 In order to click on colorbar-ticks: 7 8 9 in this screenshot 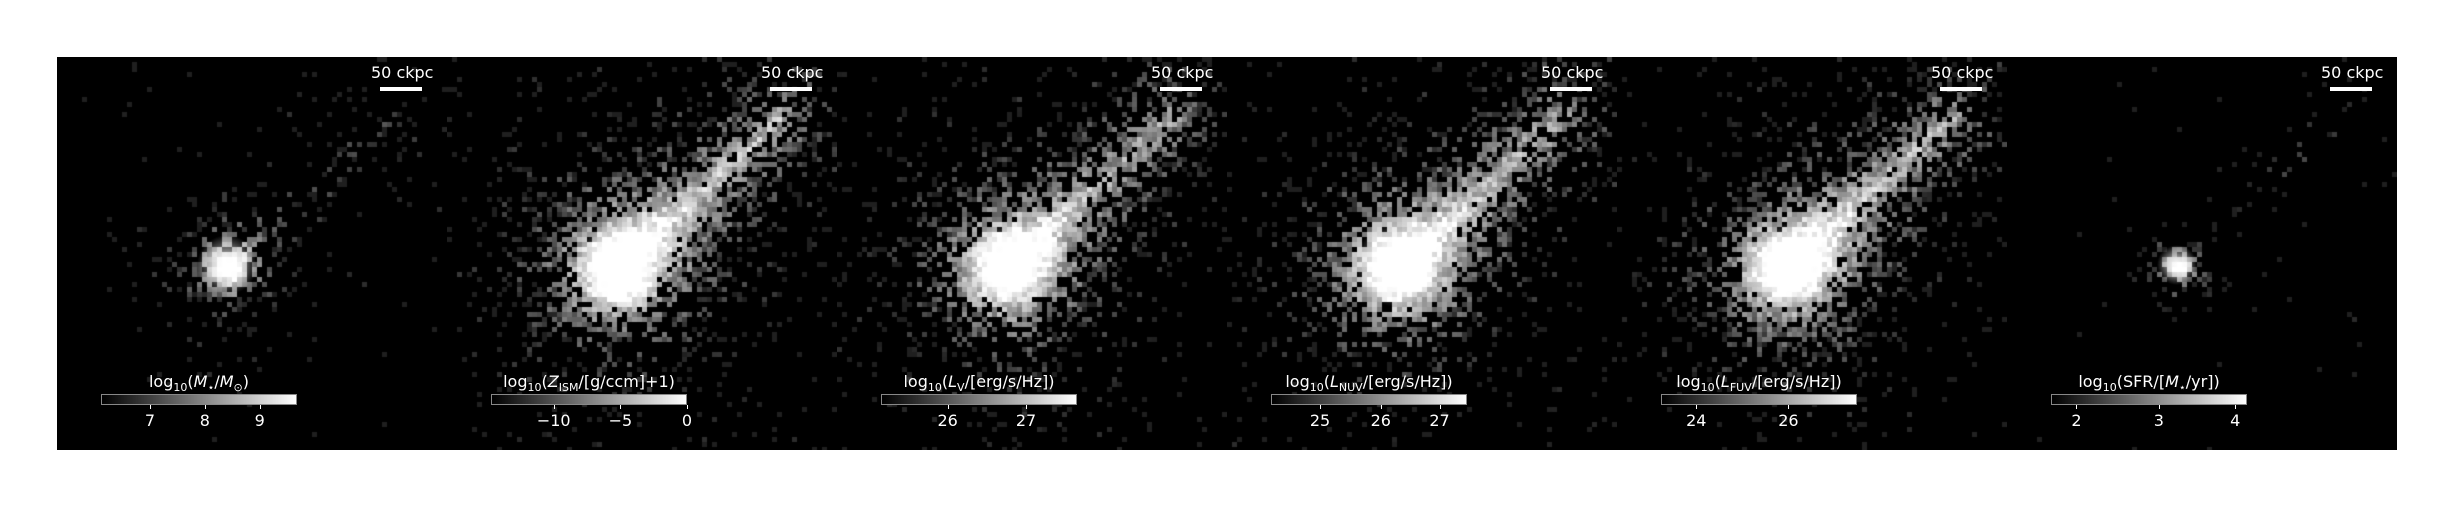, I will do `click(199, 417)`.